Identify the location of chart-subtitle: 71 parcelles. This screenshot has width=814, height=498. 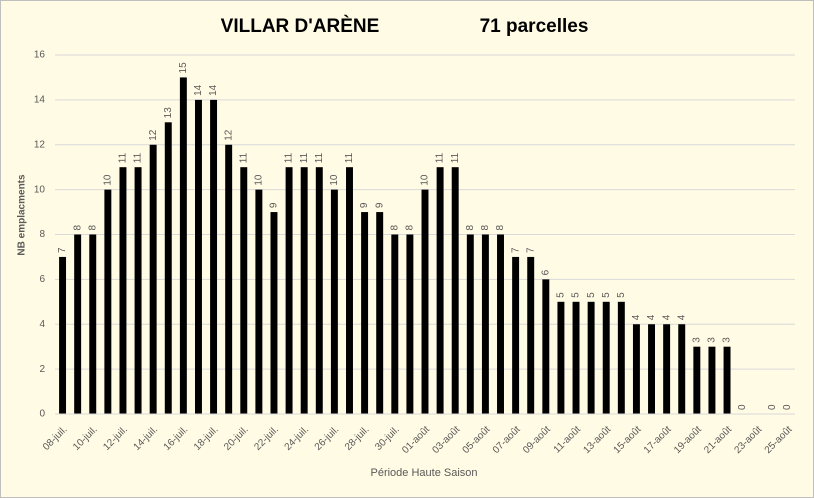
(534, 26).